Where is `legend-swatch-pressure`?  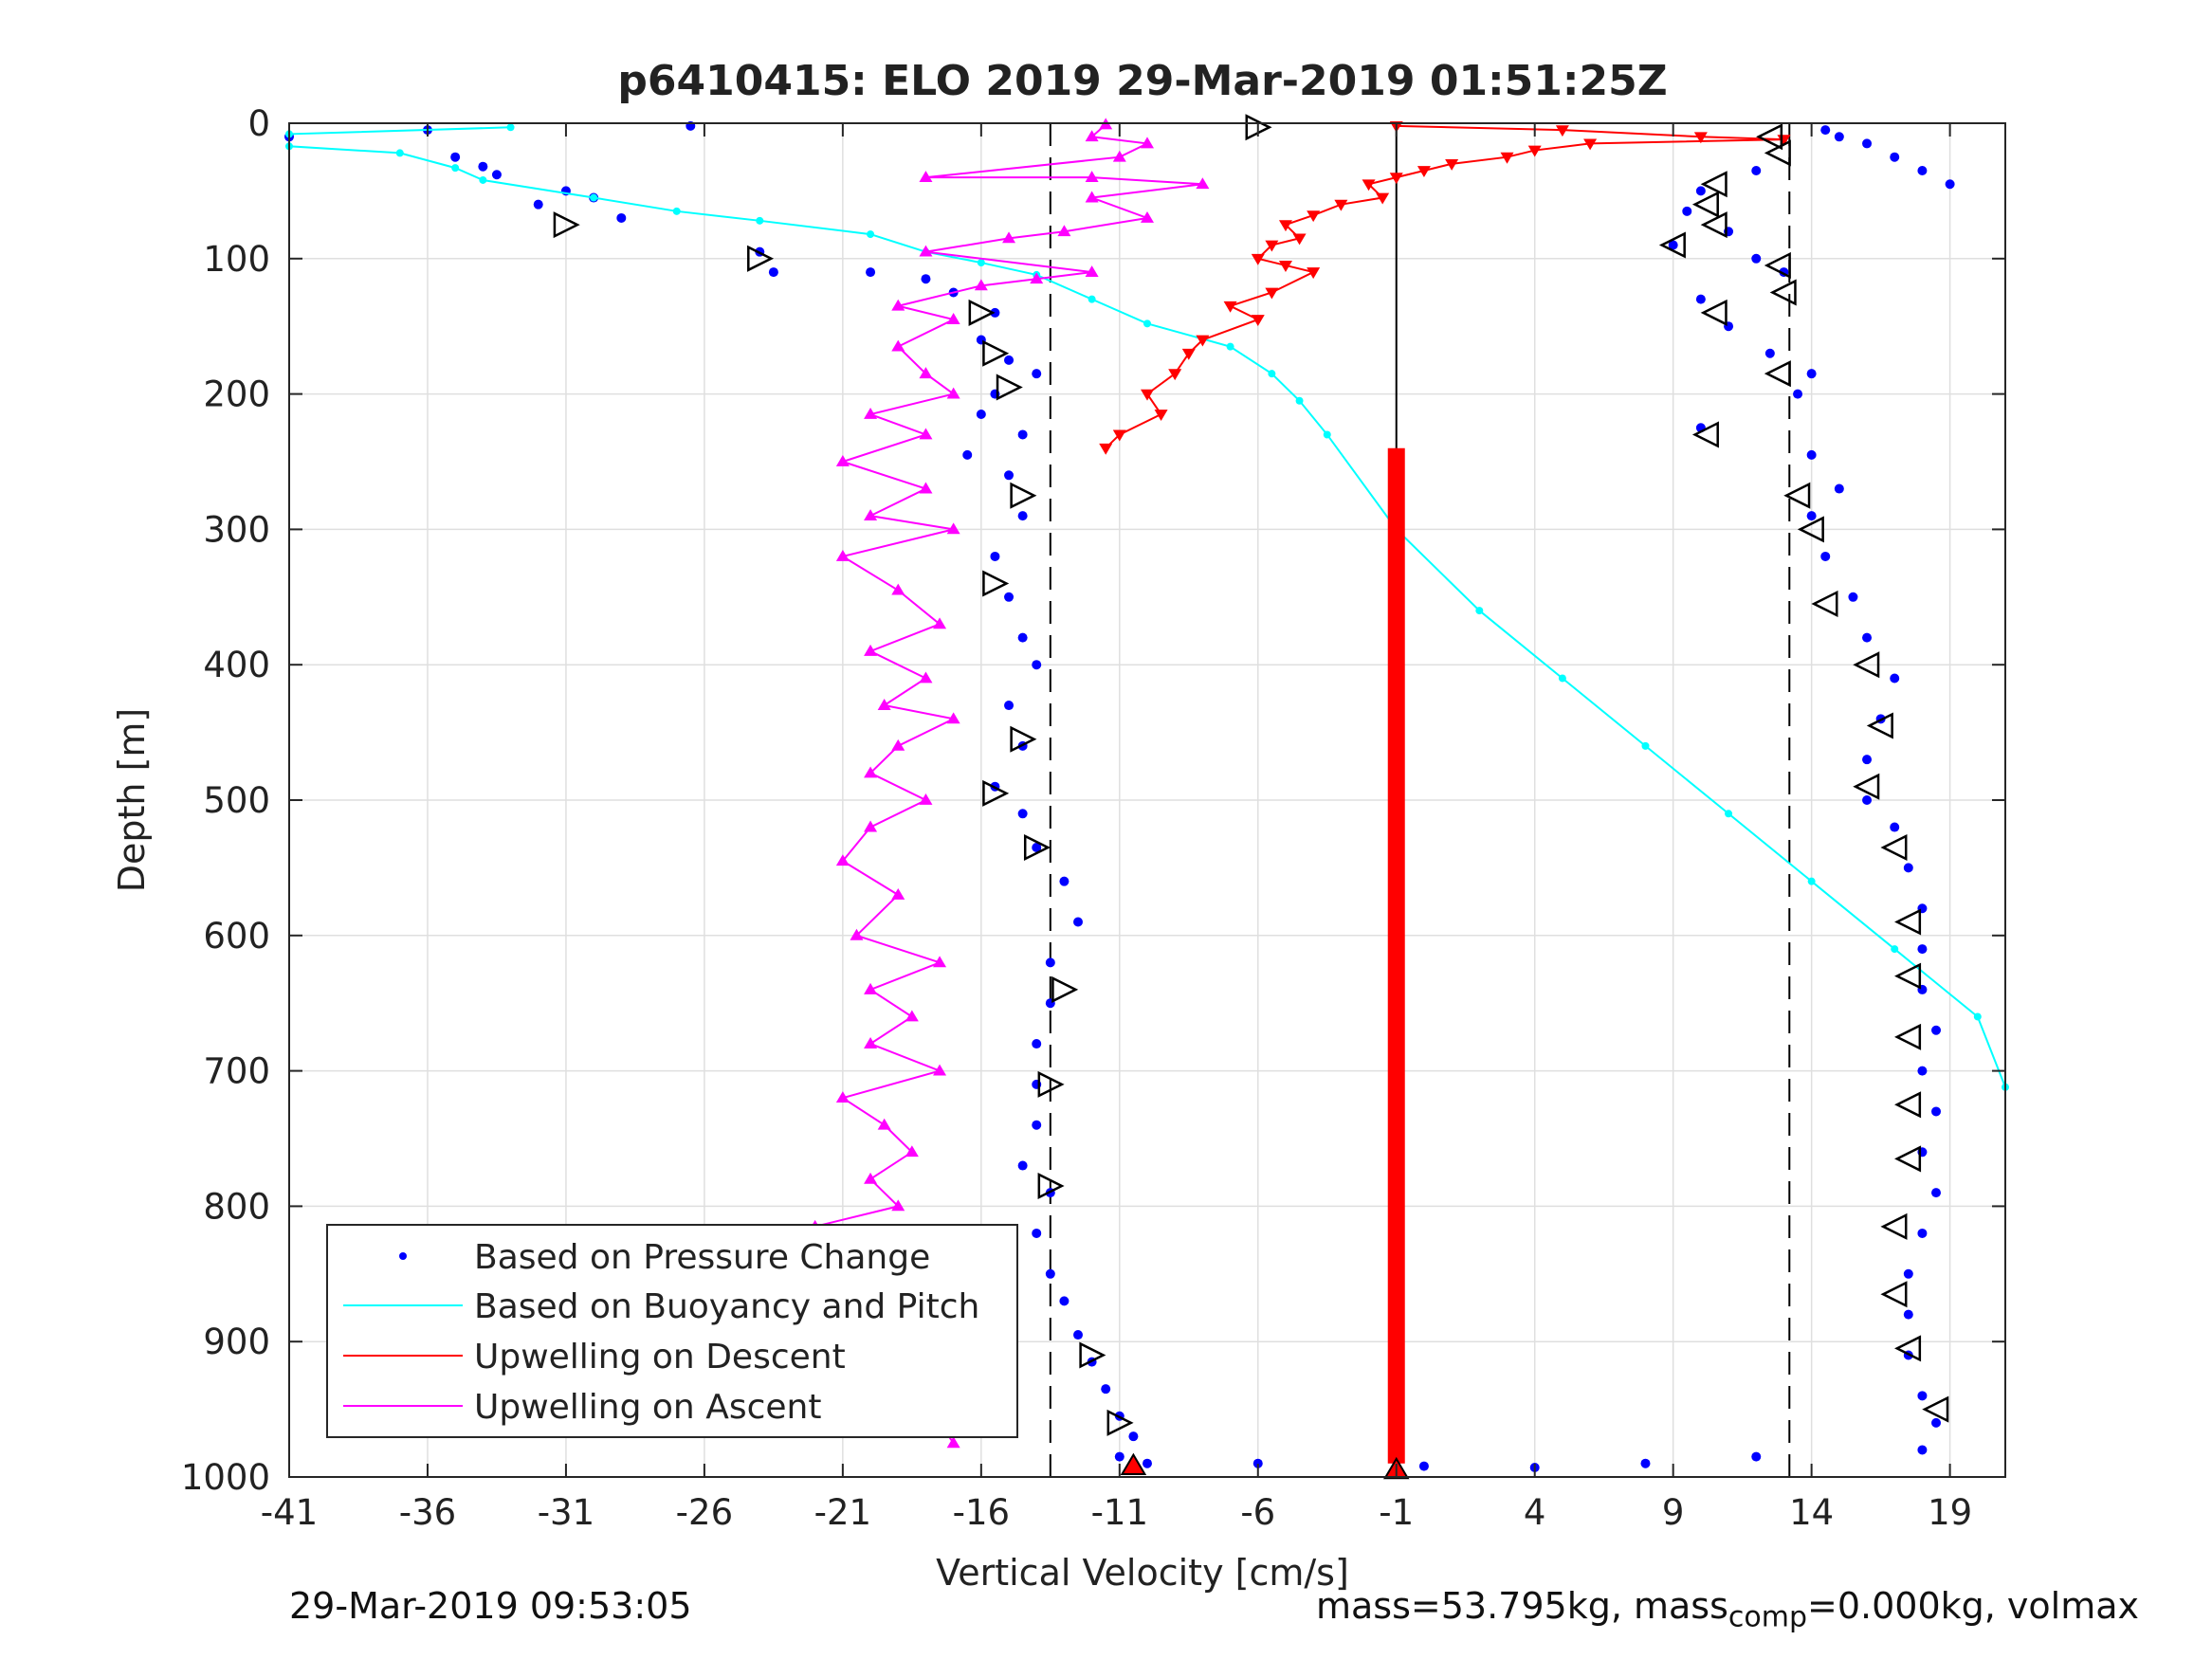
legend-swatch-pressure is located at coordinates (403, 1256).